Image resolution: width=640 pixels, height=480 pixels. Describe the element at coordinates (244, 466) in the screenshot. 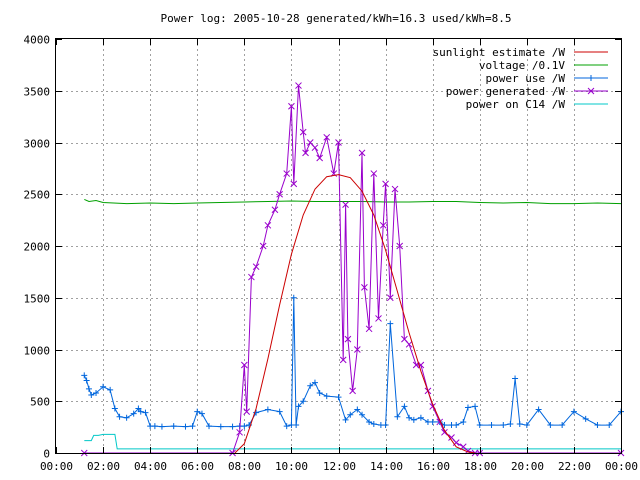

I see `x-tick-label: 08:00` at that location.